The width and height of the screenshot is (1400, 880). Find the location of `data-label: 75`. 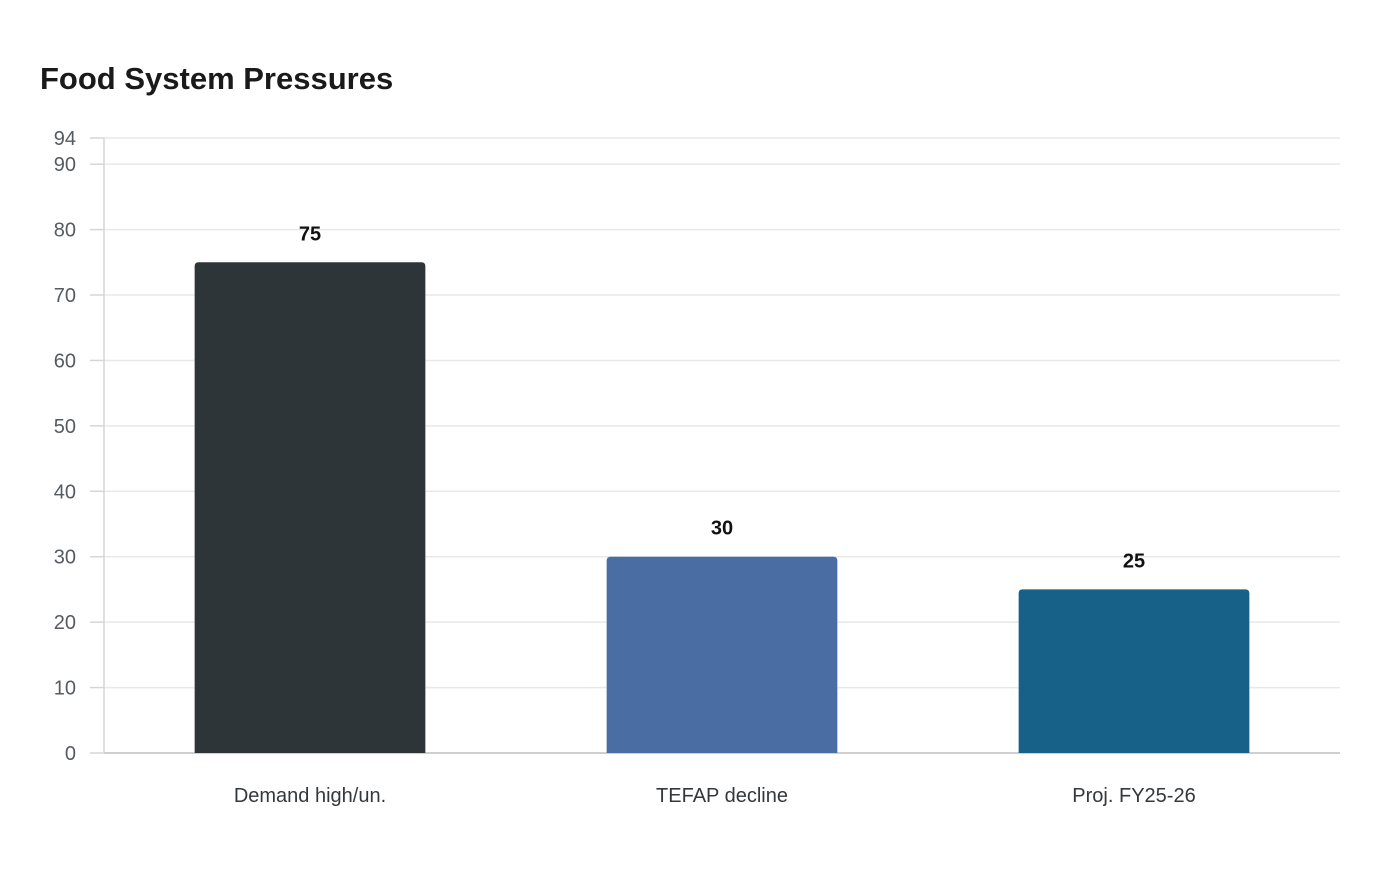

data-label: 75 is located at coordinates (310, 234).